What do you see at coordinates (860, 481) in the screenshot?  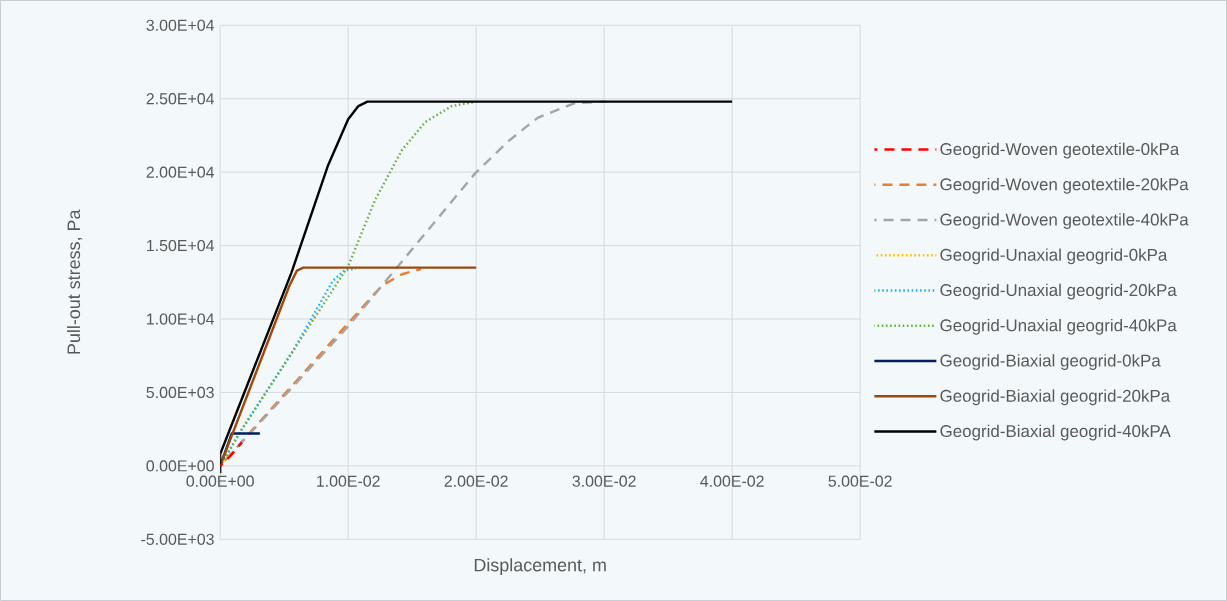 I see `x-tick-label: 5.00E-02` at bounding box center [860, 481].